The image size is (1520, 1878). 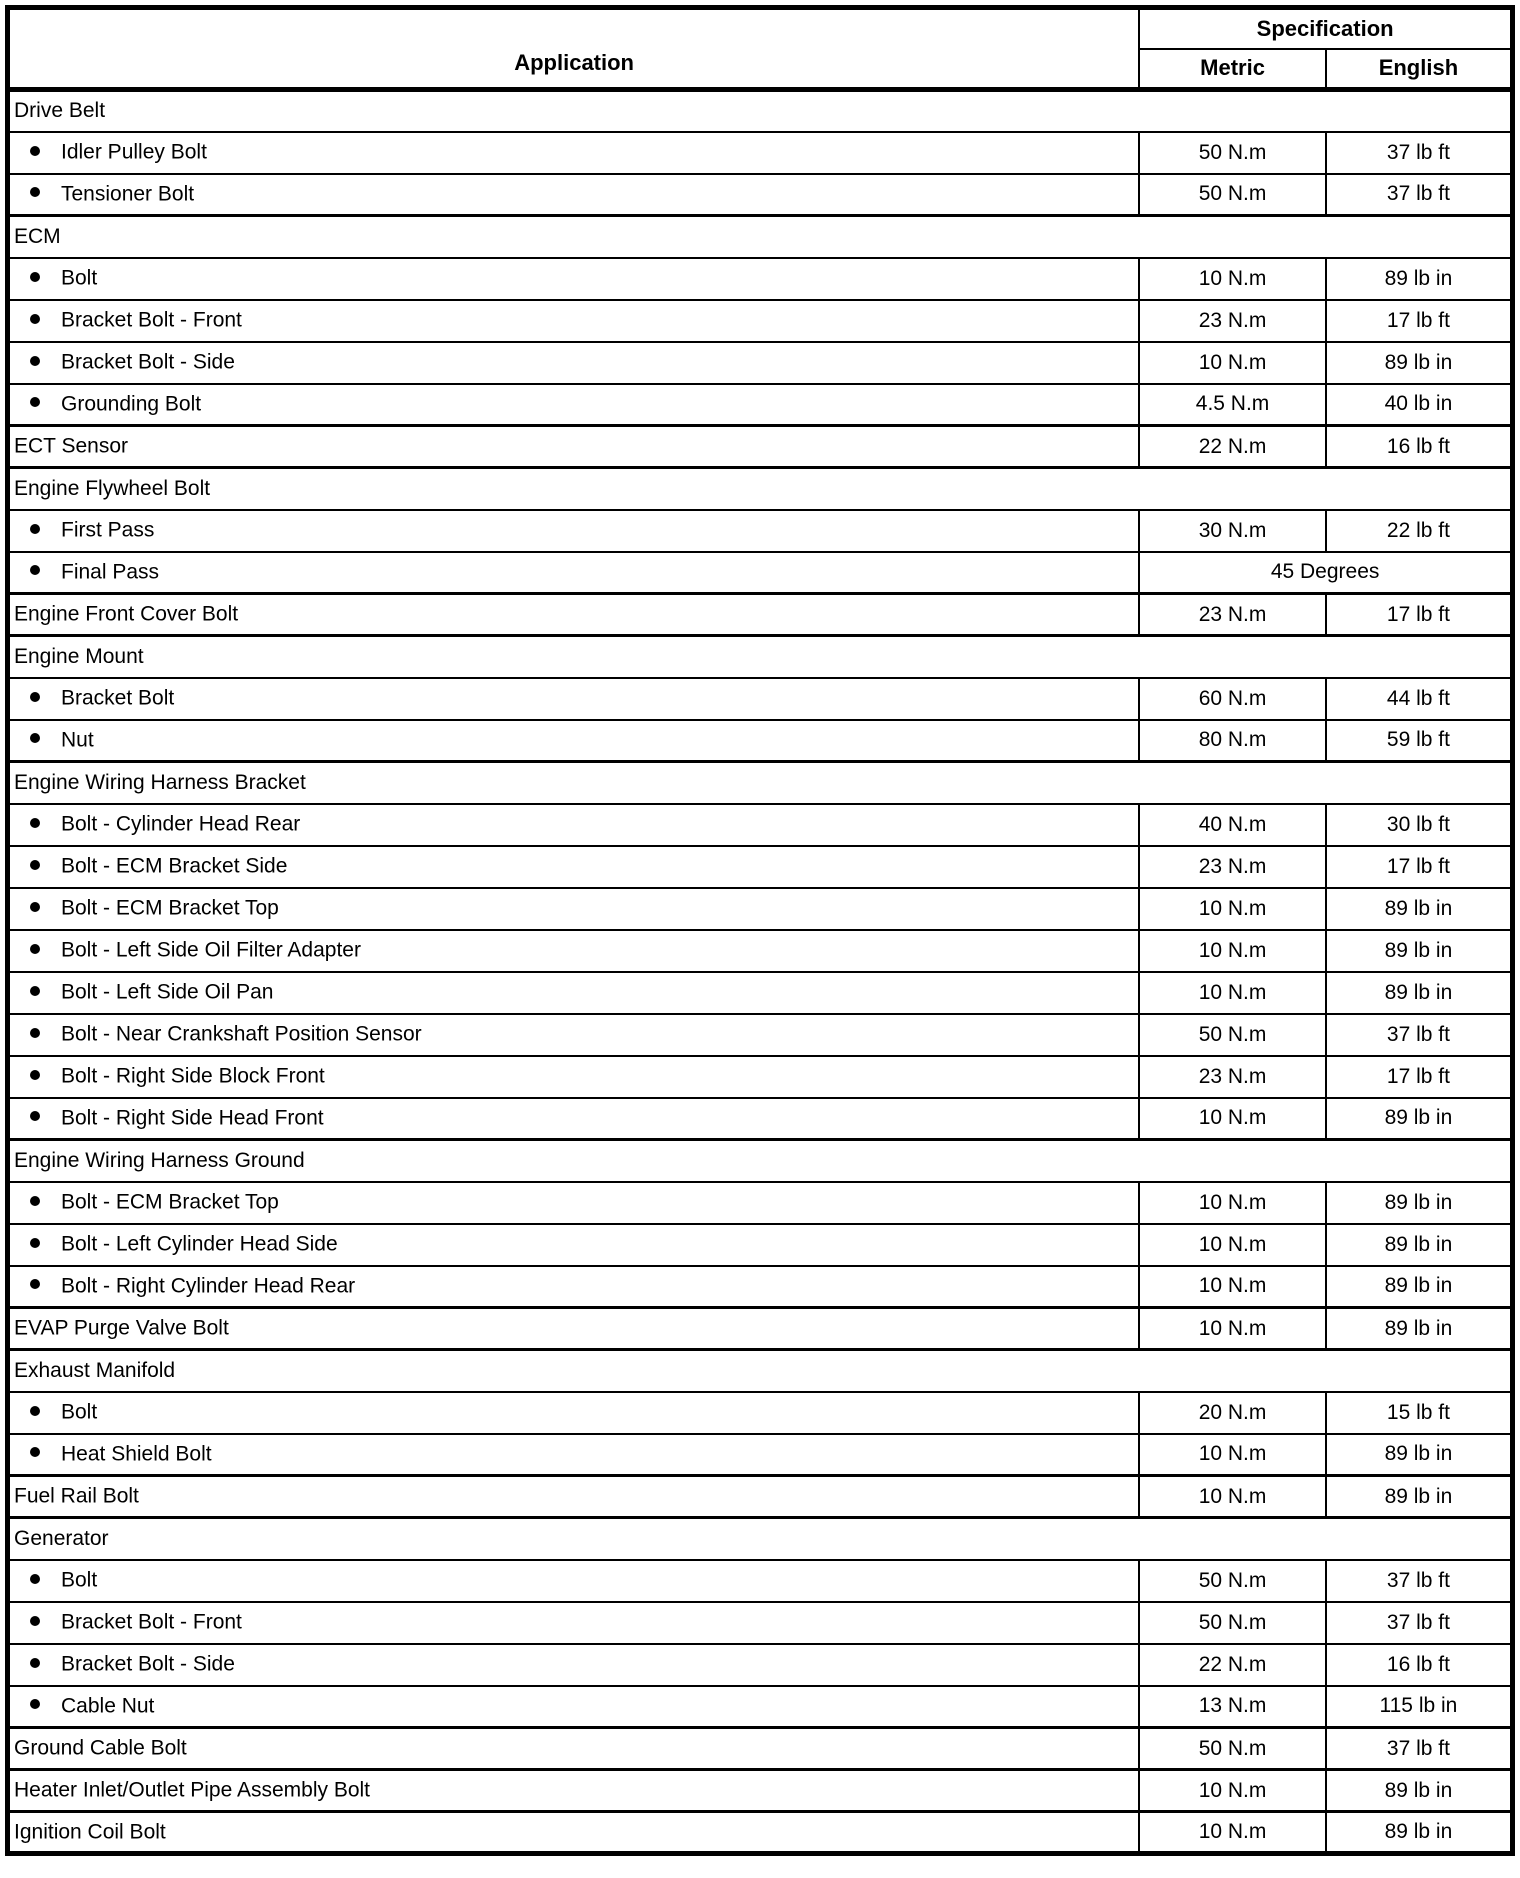 What do you see at coordinates (760, 1370) in the screenshot?
I see `section-row: Exhaust Manifold` at bounding box center [760, 1370].